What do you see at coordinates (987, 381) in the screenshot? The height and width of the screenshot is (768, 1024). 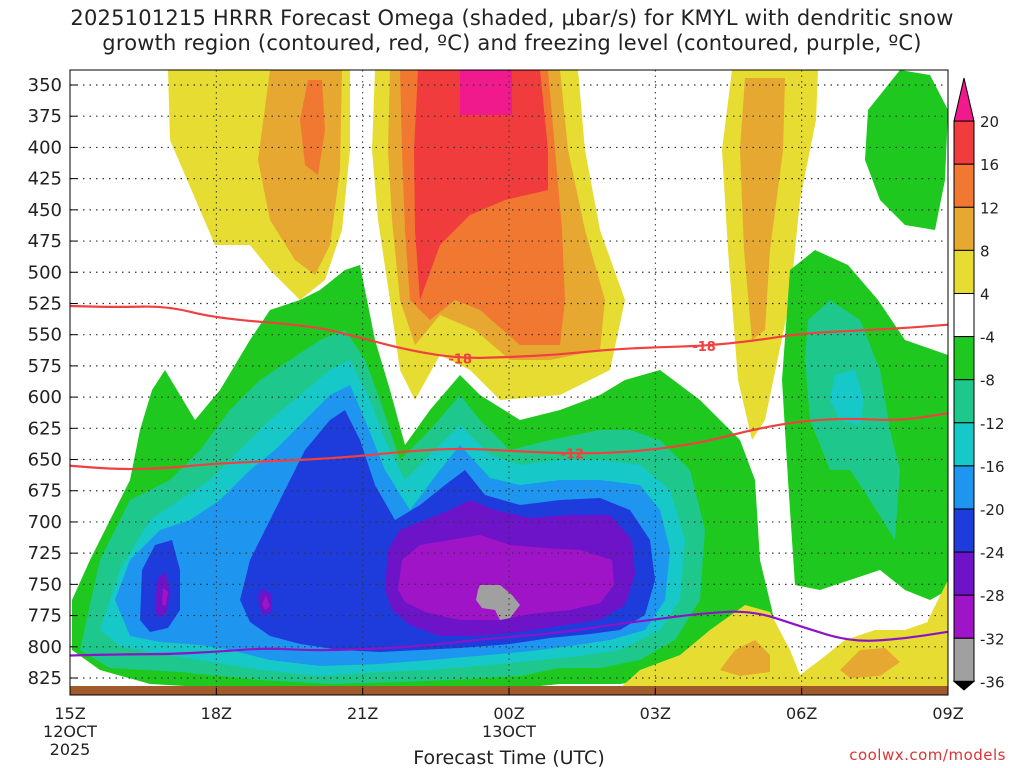 I see `colorbar-label-6: -8` at bounding box center [987, 381].